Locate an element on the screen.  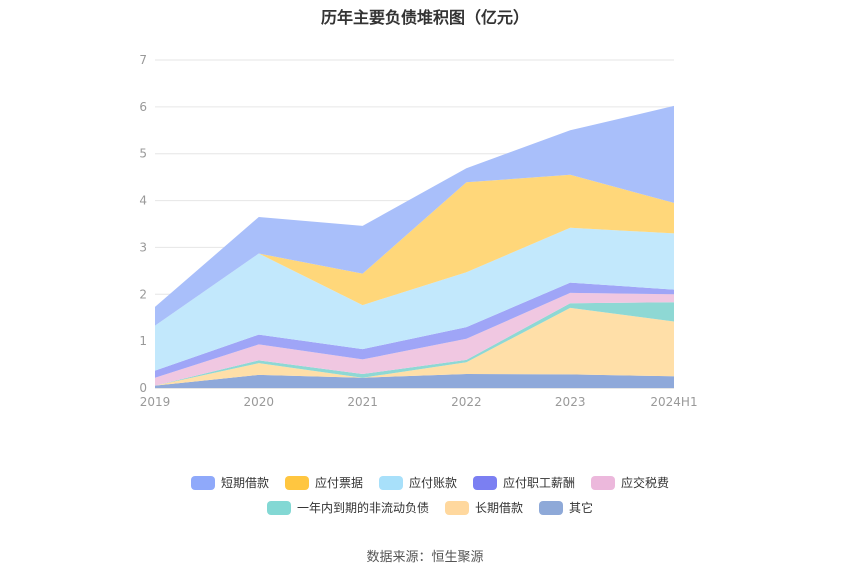
source-note: 数据来源：恒生聚源 is located at coordinates (425, 557).